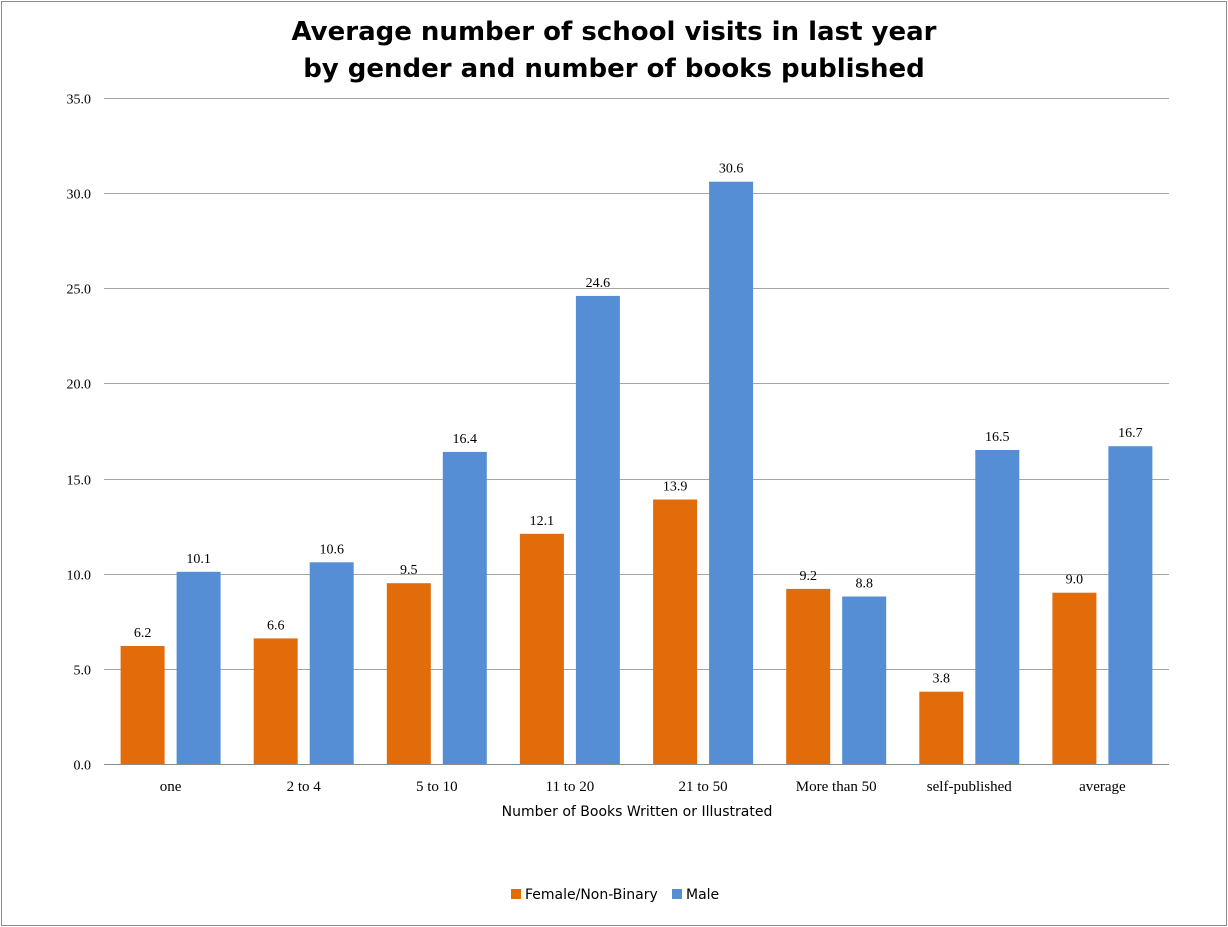  I want to click on y-tick-label: 30.0, so click(79, 195).